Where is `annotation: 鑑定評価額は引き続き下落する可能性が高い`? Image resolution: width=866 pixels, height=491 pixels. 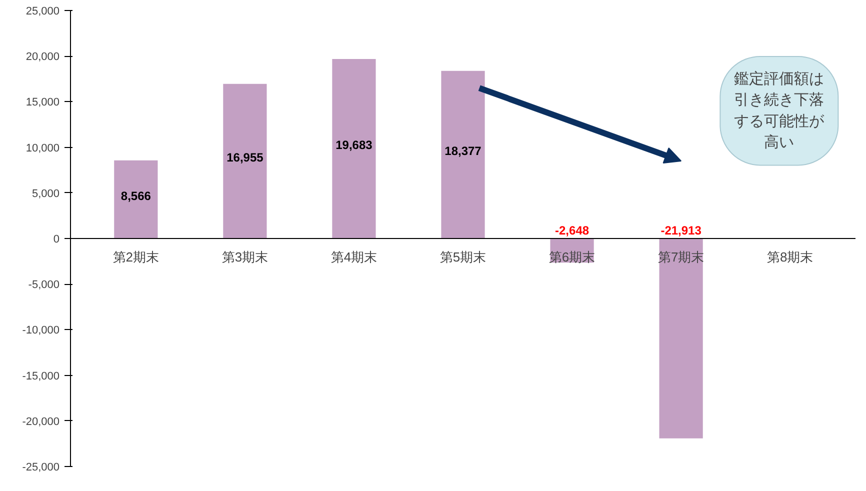
annotation: 鑑定評価額は引き続き下落する可能性が高い is located at coordinates (780, 111).